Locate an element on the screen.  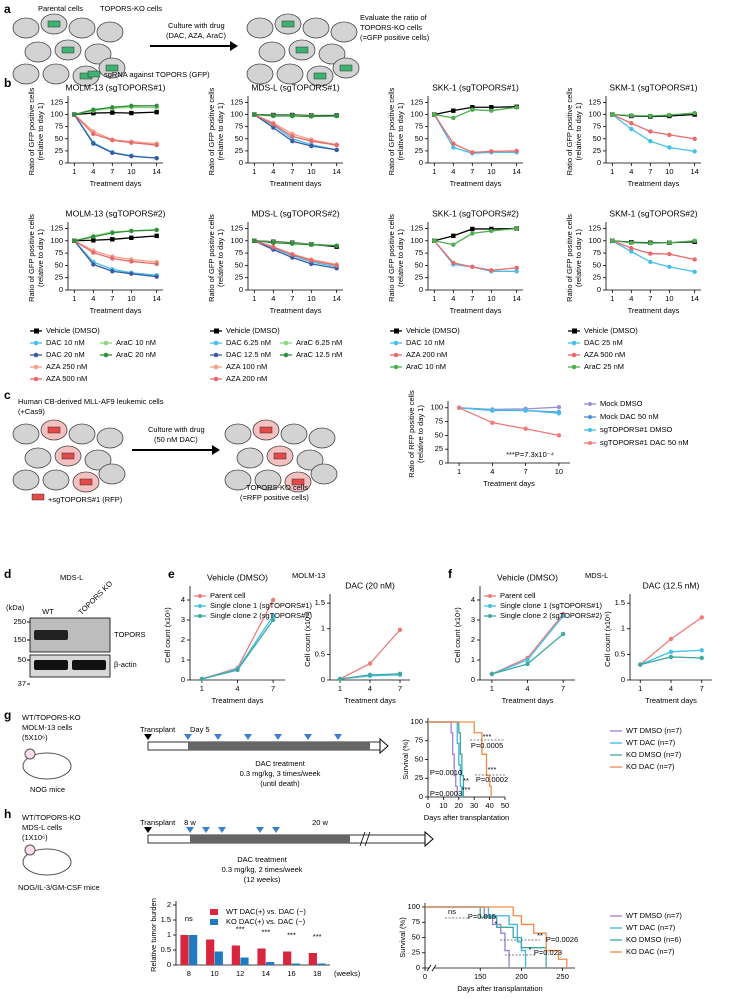
annotation: *** is located at coordinates (466, 789).